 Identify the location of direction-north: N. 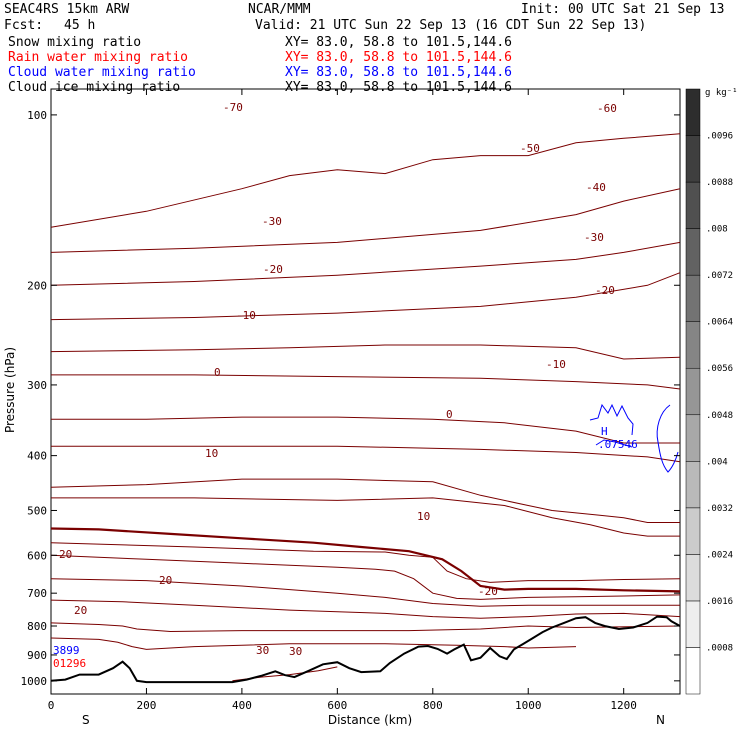
(660, 720).